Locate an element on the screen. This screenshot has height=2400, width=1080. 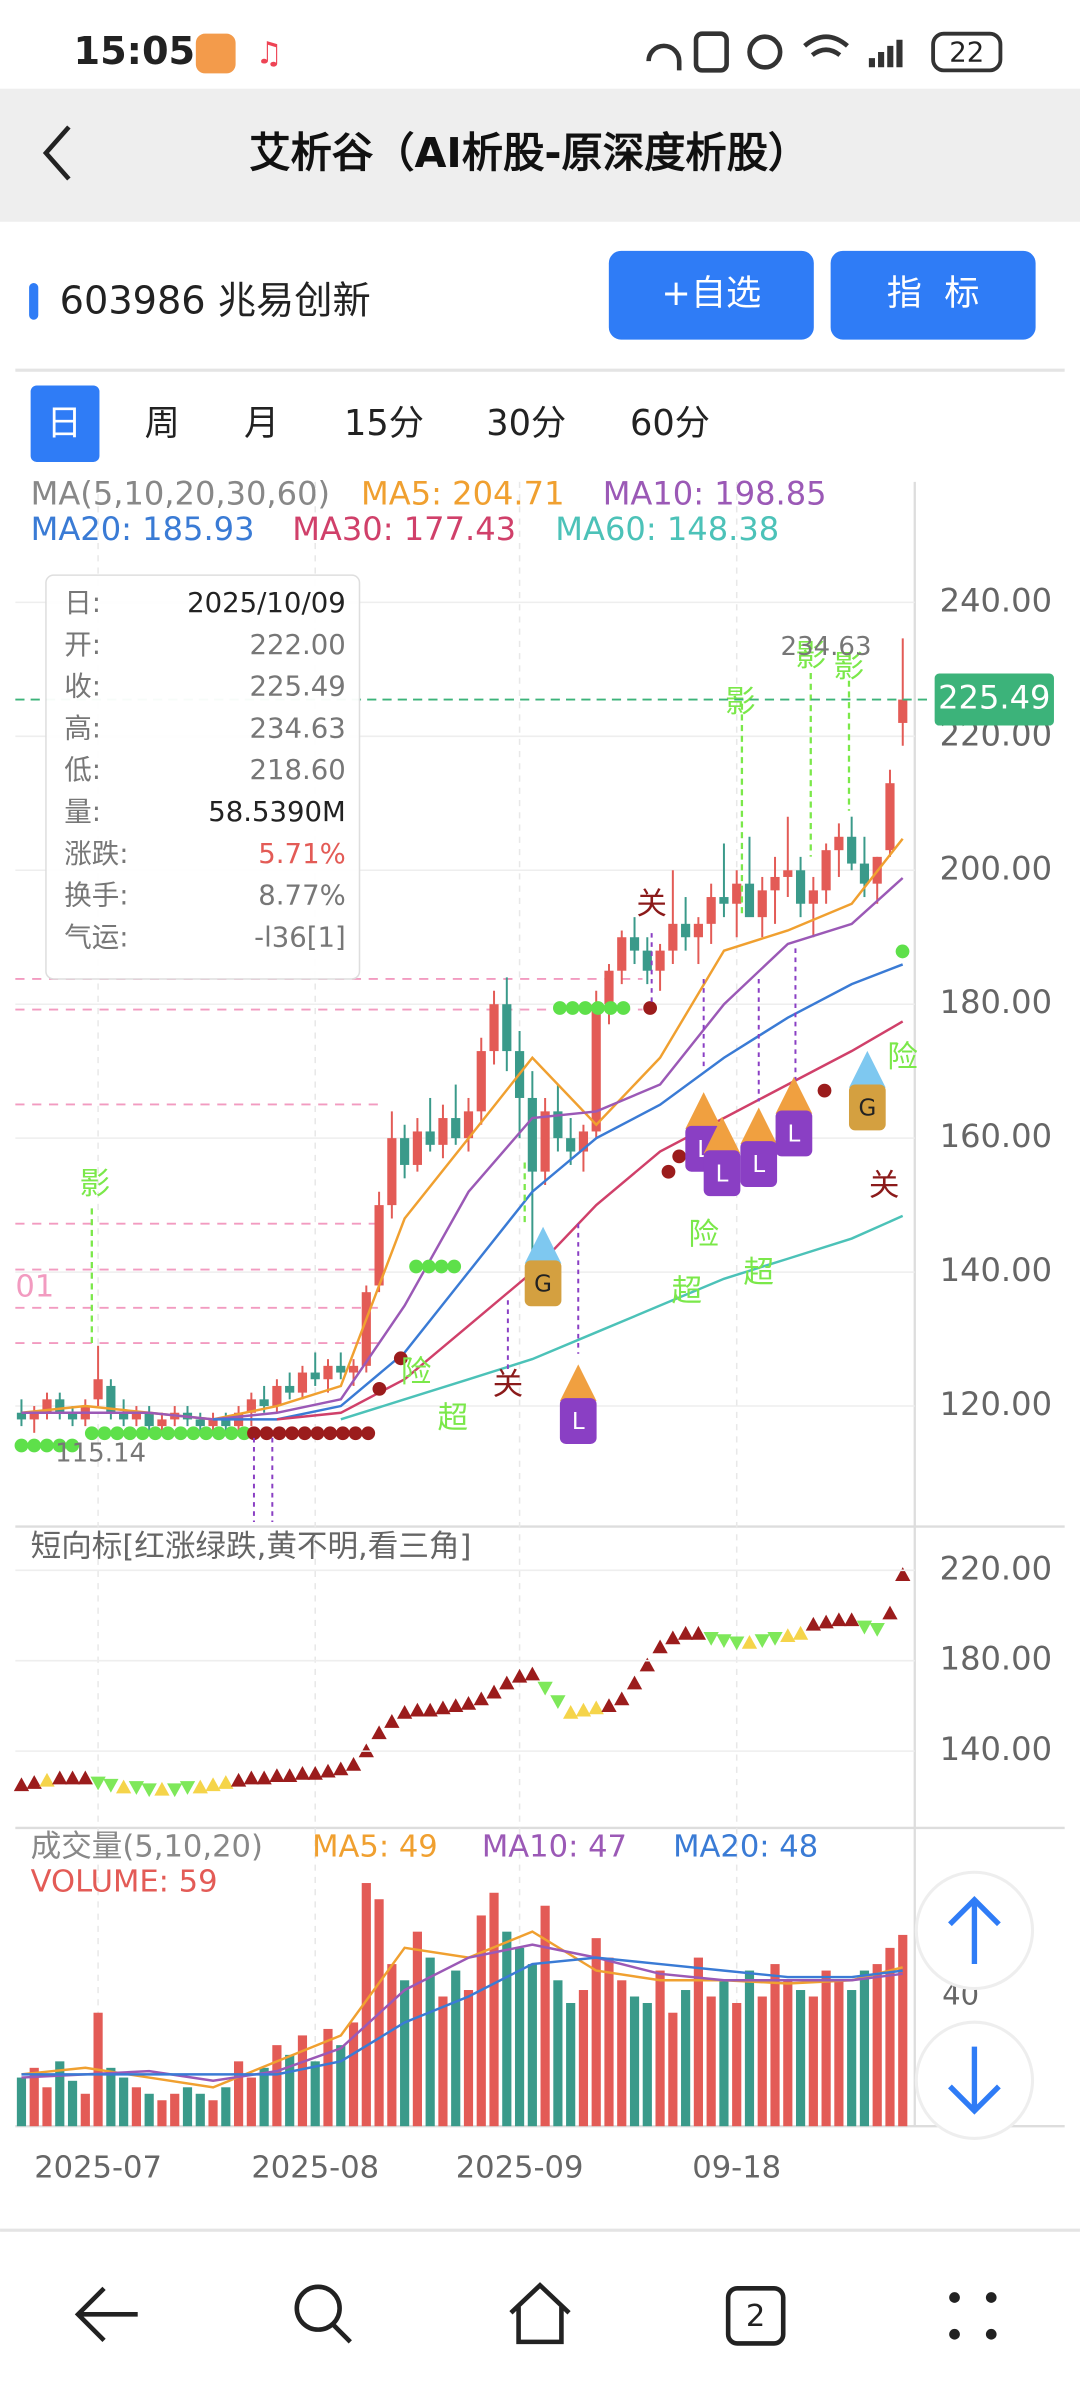
nav-tabs is located at coordinates (755, 2316).